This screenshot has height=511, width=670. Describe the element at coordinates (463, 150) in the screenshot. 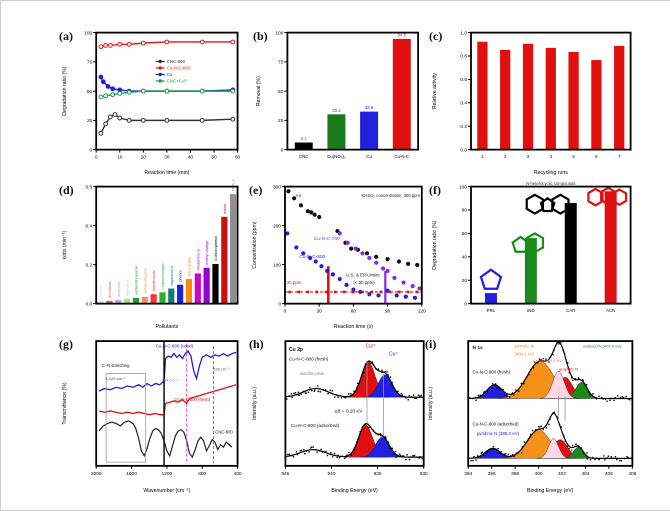

I see `svg-text: 0.0` at that location.